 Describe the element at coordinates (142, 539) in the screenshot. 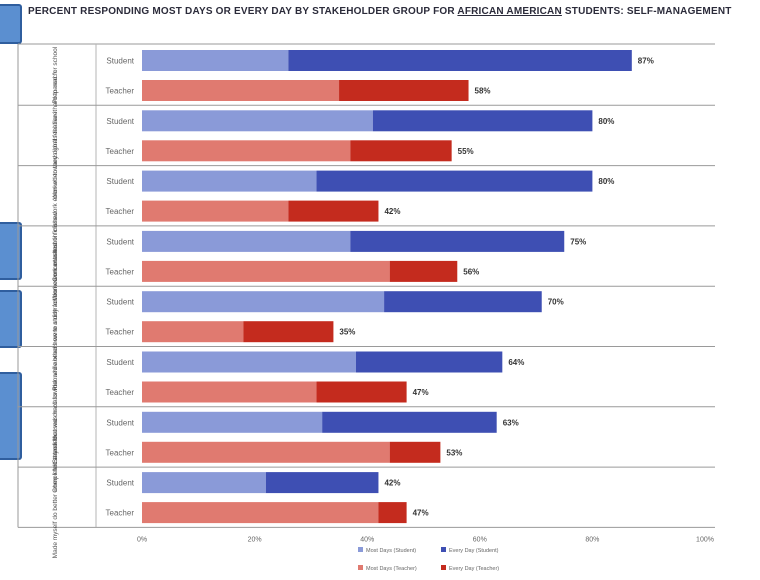

I see `x-tick-label: 0%` at that location.